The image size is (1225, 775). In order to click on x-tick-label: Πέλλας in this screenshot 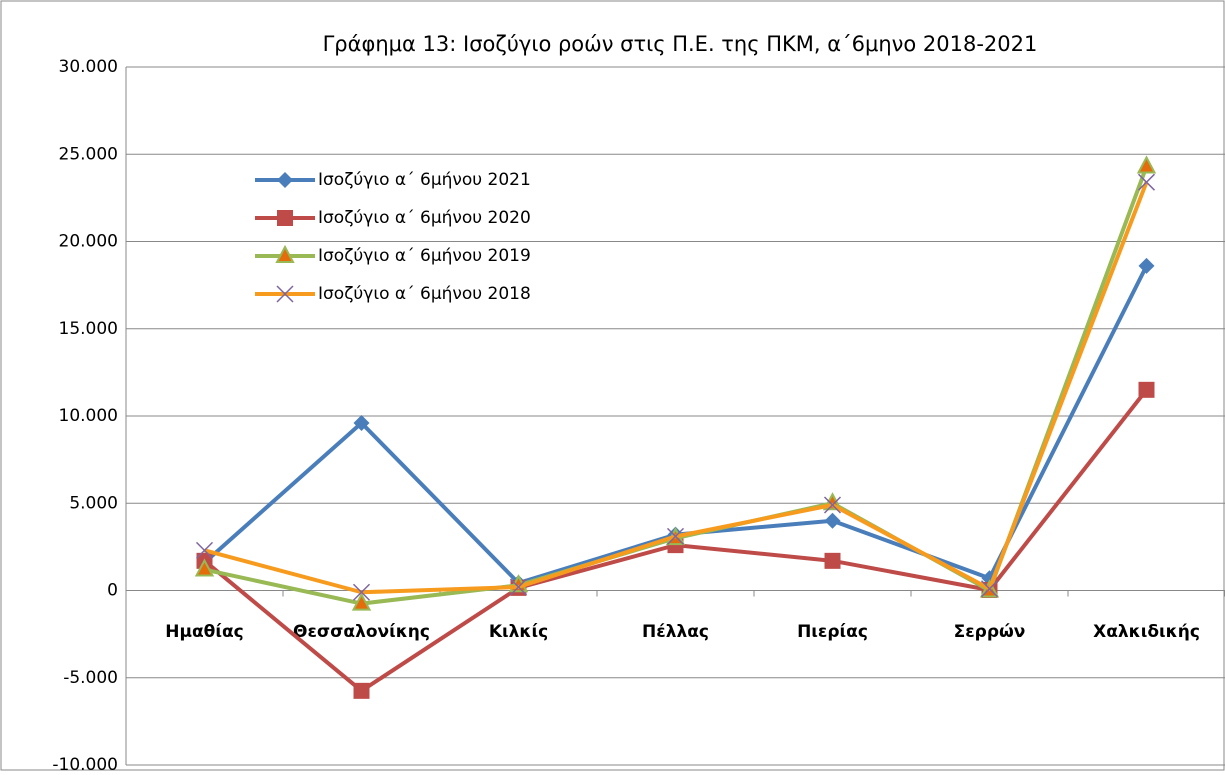, I will do `click(675, 632)`.